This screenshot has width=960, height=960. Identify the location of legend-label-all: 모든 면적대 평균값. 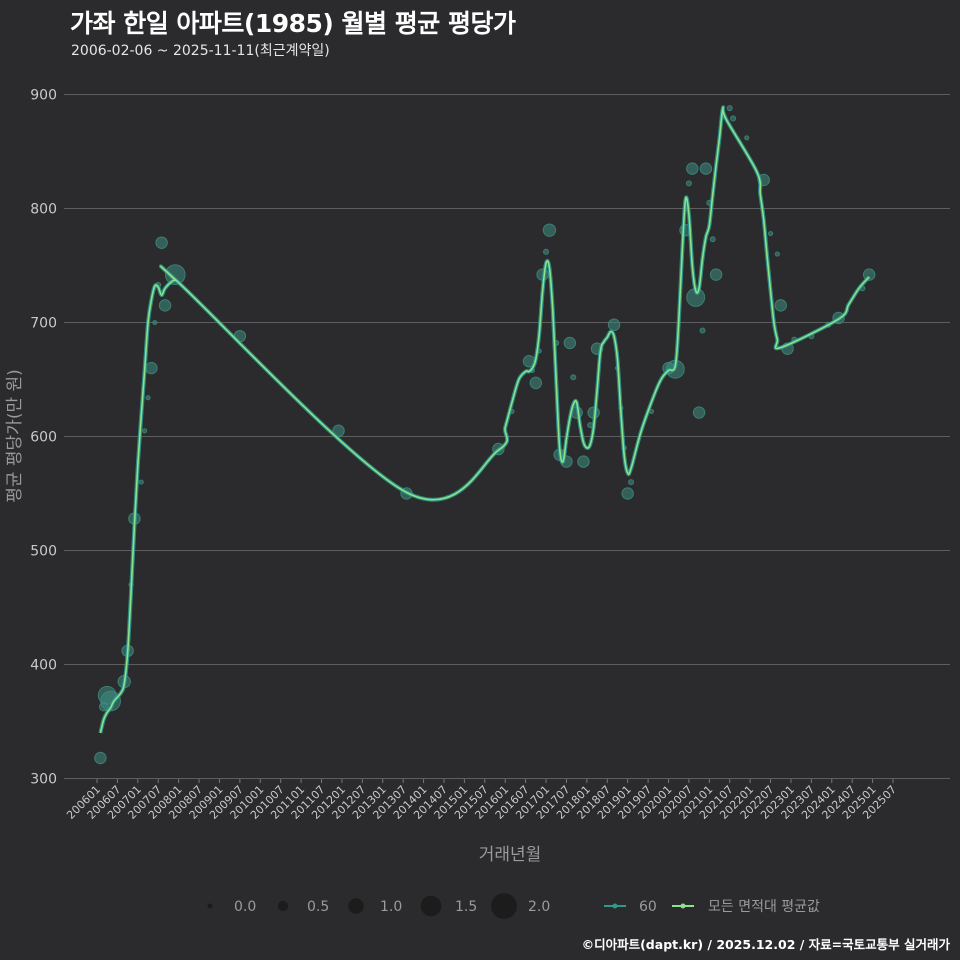
(764, 907).